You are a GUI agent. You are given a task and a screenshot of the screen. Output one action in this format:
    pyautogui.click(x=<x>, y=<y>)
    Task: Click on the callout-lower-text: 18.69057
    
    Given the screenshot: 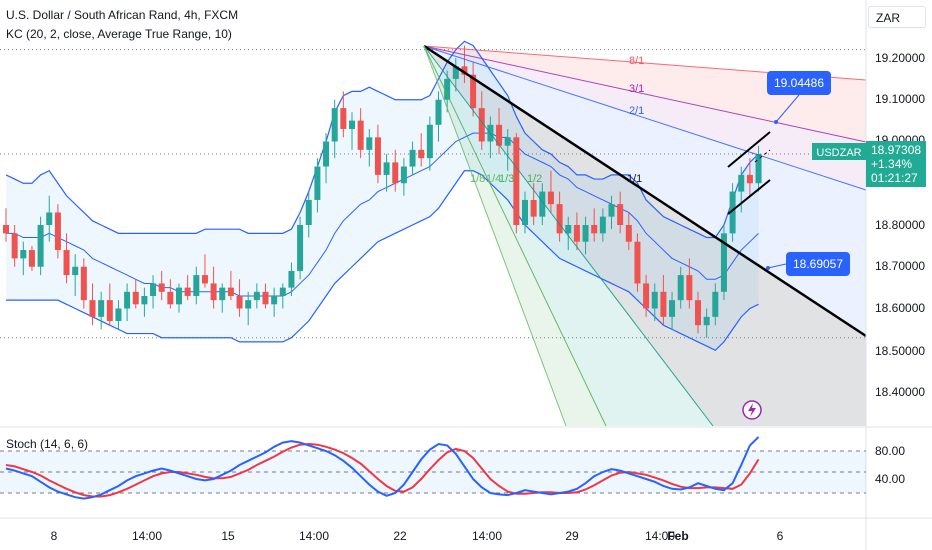 What is the action you would take?
    pyautogui.click(x=818, y=264)
    